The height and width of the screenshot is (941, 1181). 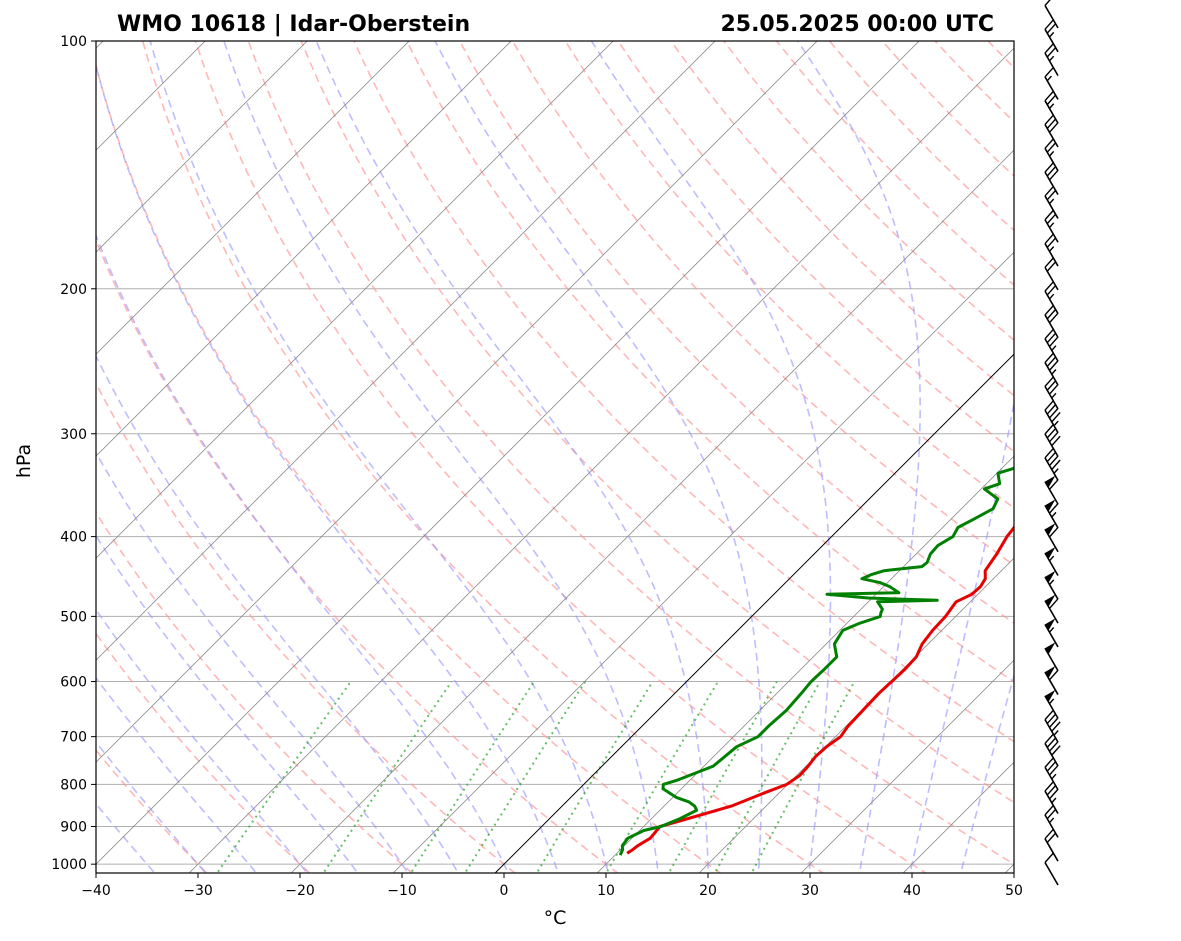 I want to click on x-tick-label: 30, so click(x=810, y=891).